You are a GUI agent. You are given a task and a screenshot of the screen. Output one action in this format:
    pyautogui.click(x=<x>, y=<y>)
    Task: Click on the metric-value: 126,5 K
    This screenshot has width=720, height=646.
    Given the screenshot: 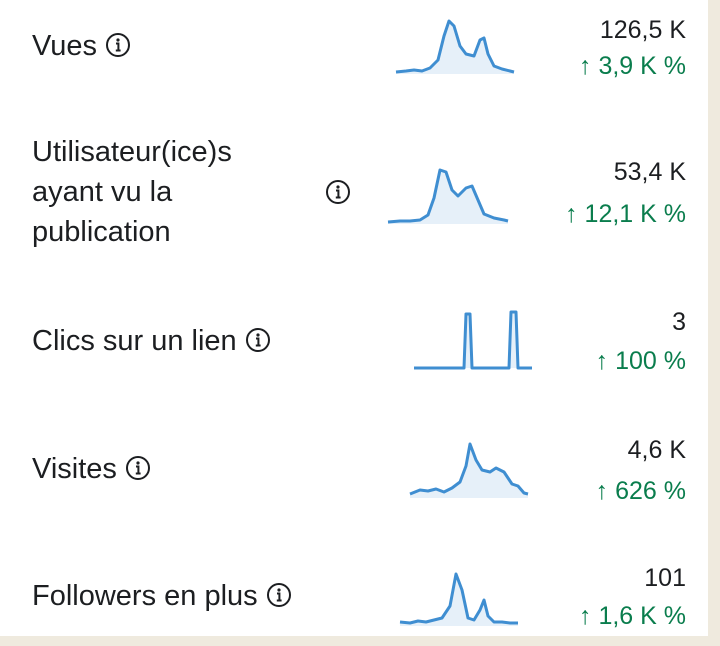 What is the action you would take?
    pyautogui.click(x=642, y=30)
    